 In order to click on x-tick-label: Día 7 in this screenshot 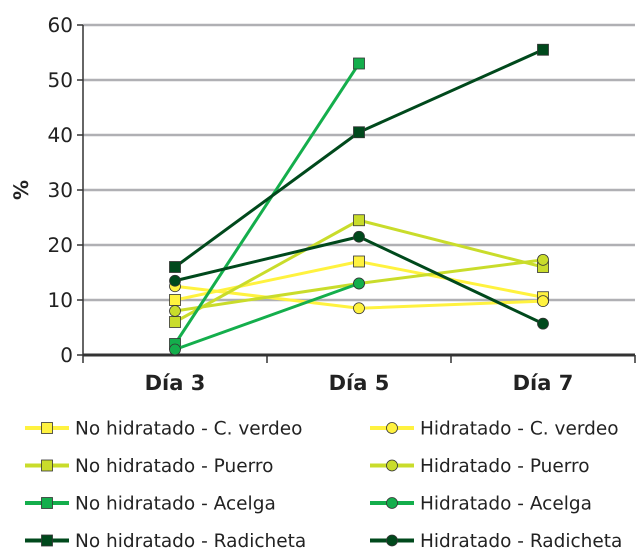, I will do `click(543, 383)`.